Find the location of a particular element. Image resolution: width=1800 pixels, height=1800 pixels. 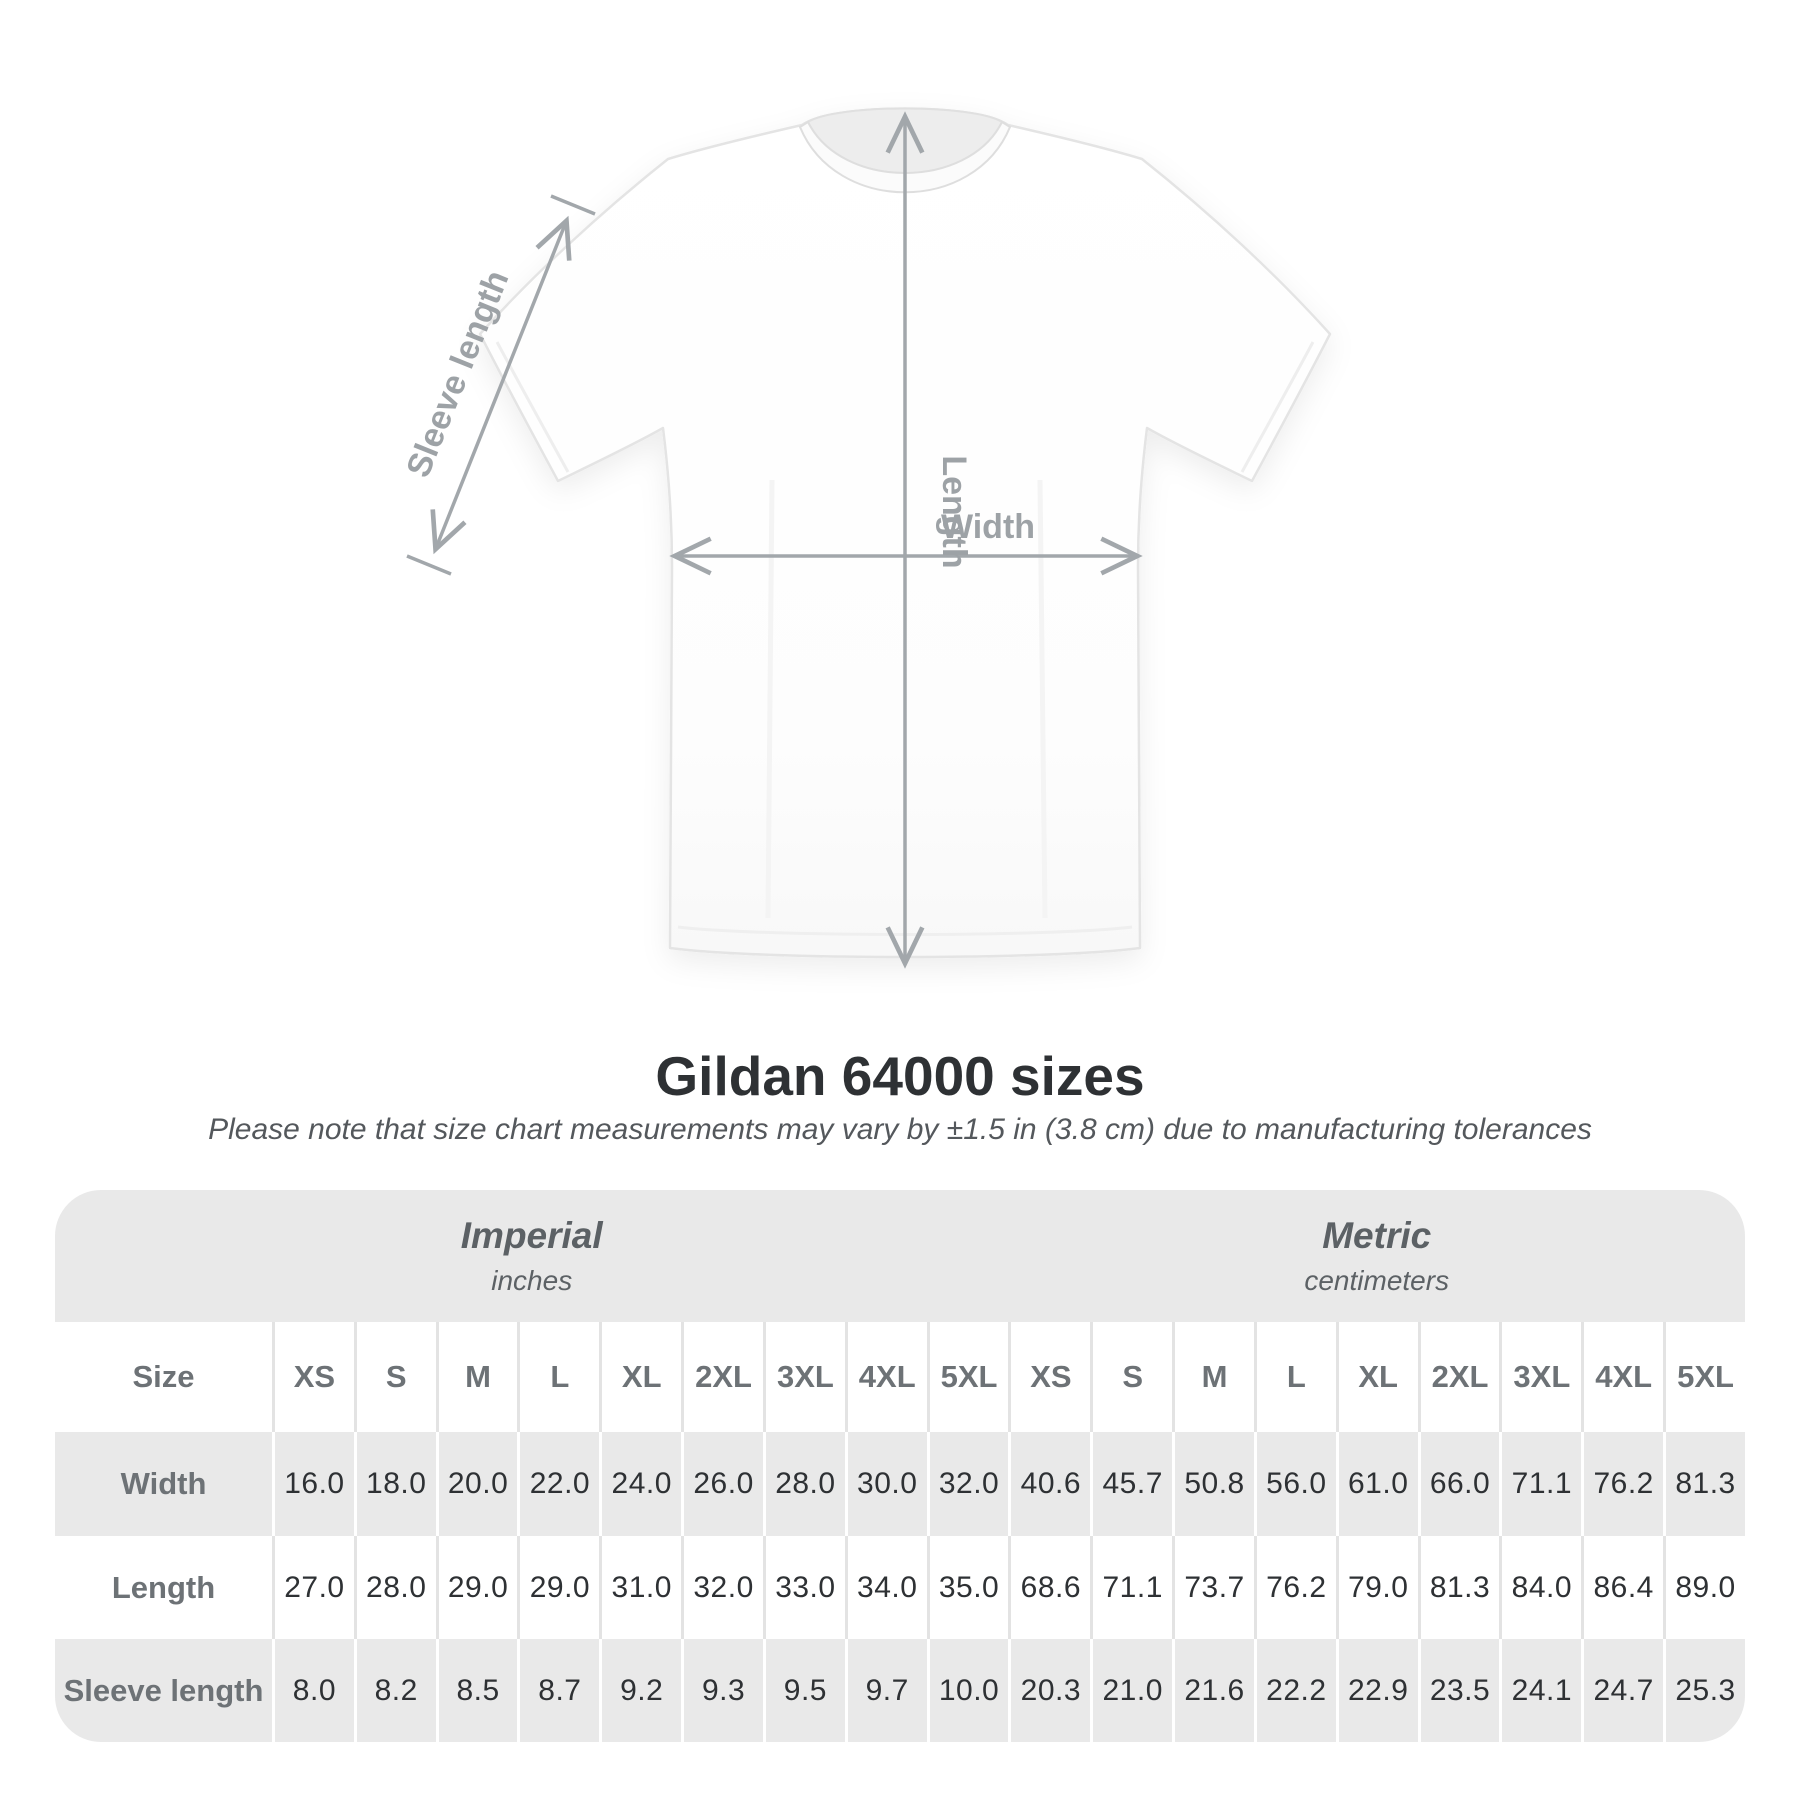

size-value: 79.0 is located at coordinates (1376, 1587).